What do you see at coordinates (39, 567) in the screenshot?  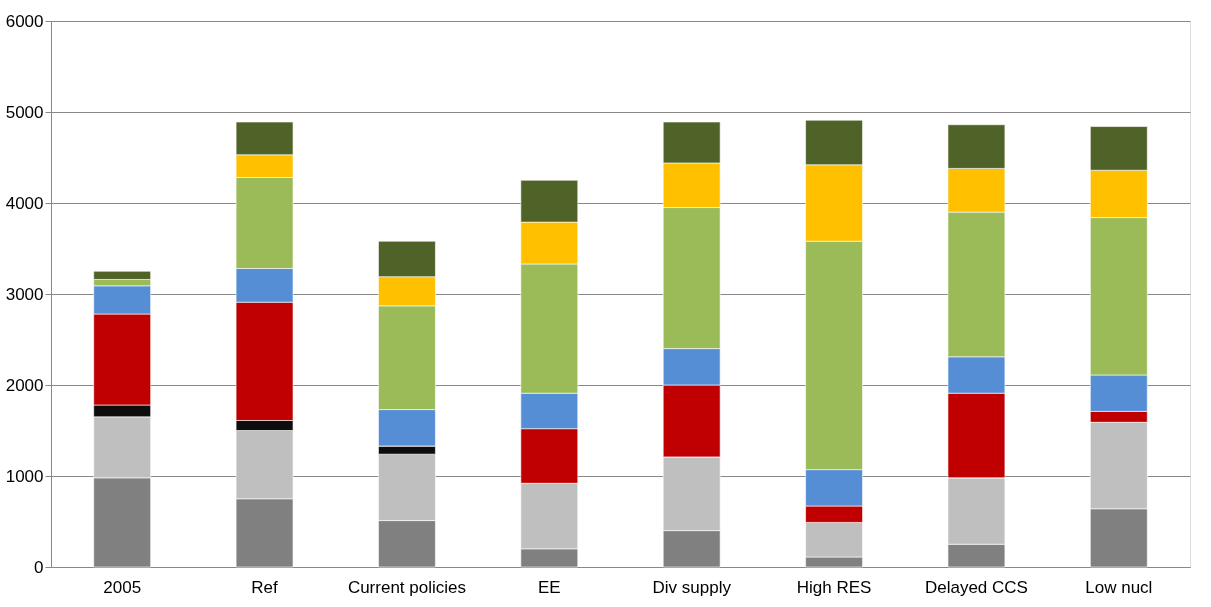 I see `y-tick-label: 0` at bounding box center [39, 567].